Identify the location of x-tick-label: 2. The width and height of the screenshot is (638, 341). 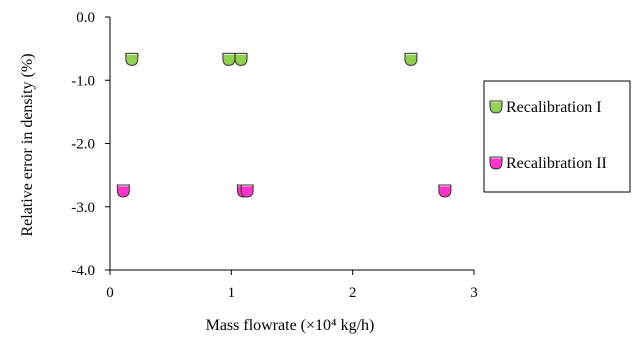
(353, 293).